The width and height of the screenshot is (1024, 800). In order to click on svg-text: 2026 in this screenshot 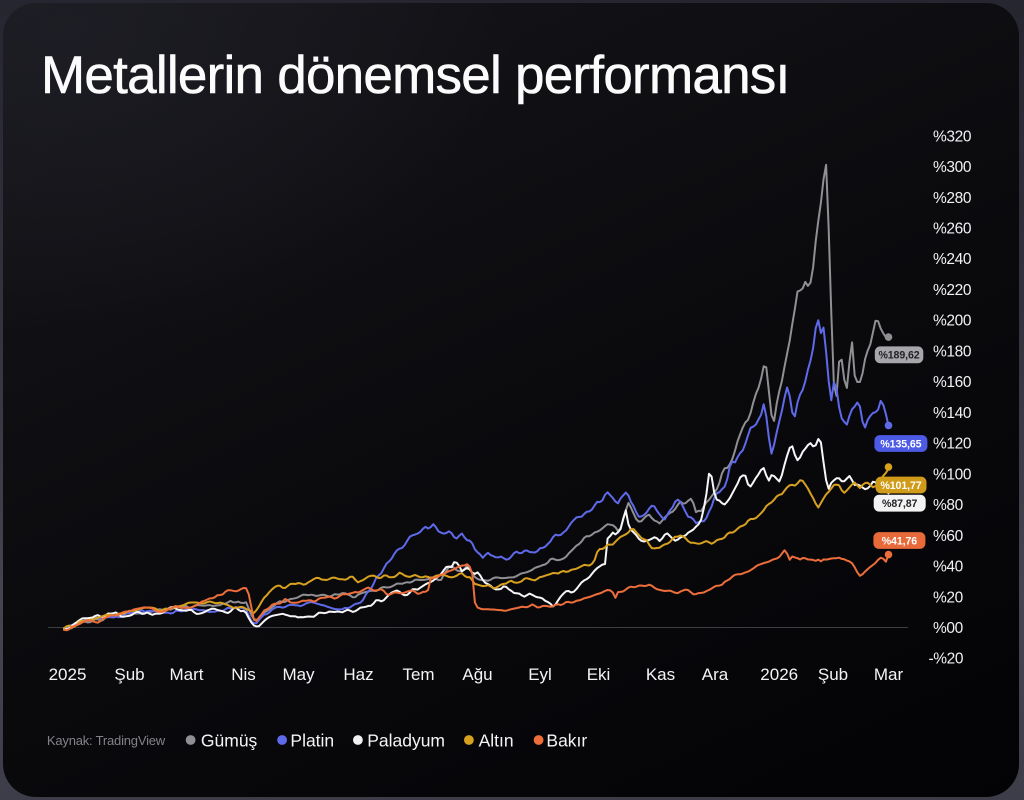, I will do `click(779, 674)`.